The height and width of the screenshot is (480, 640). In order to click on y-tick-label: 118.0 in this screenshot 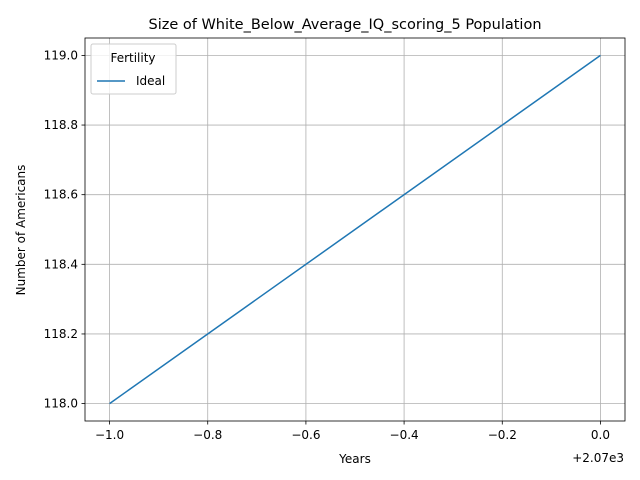, I will do `click(61, 404)`.